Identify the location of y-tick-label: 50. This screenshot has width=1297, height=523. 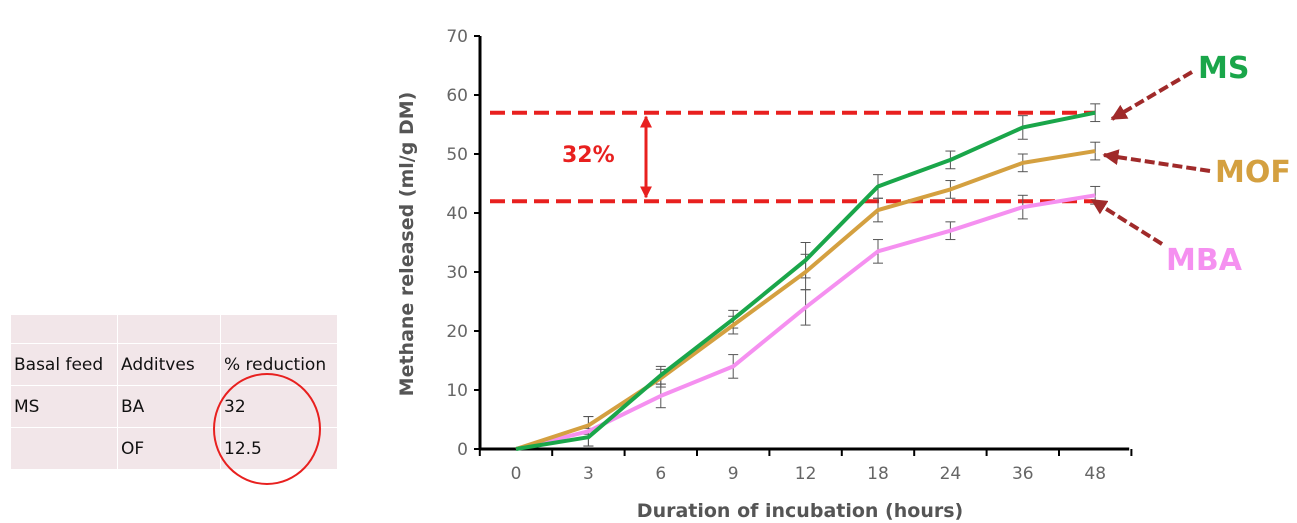
(457, 155).